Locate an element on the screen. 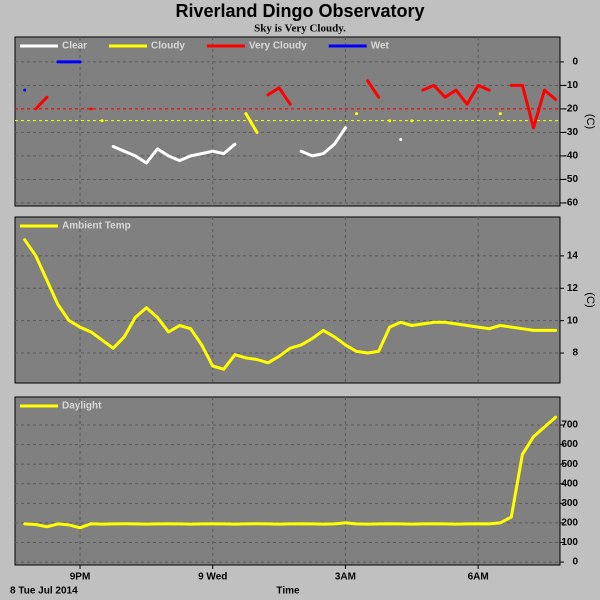  x-tick-label: 6AM is located at coordinates (478, 577).